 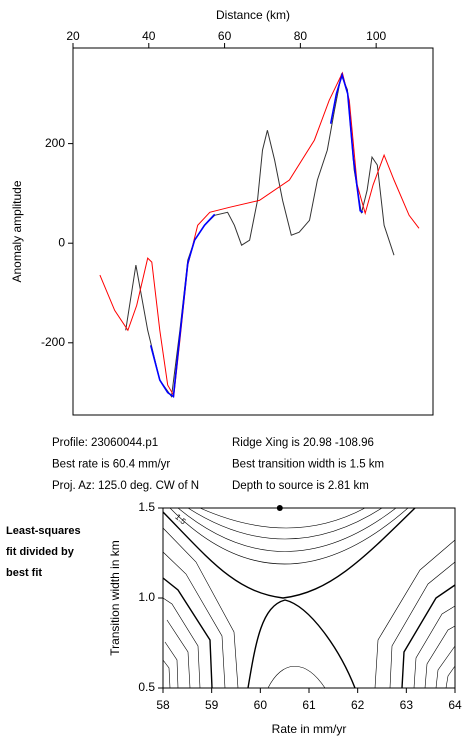 What do you see at coordinates (376, 36) in the screenshot?
I see `x-tick-label: 100` at bounding box center [376, 36].